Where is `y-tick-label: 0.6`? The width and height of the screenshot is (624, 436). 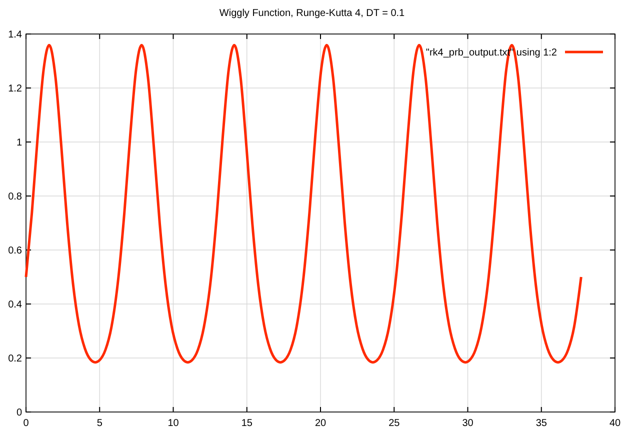
y-tick-label: 0.6 is located at coordinates (15, 251).